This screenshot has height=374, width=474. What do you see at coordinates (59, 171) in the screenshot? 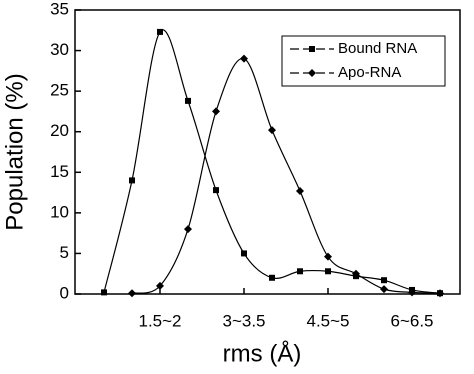
I see `y-tick-label: 15` at bounding box center [59, 171].